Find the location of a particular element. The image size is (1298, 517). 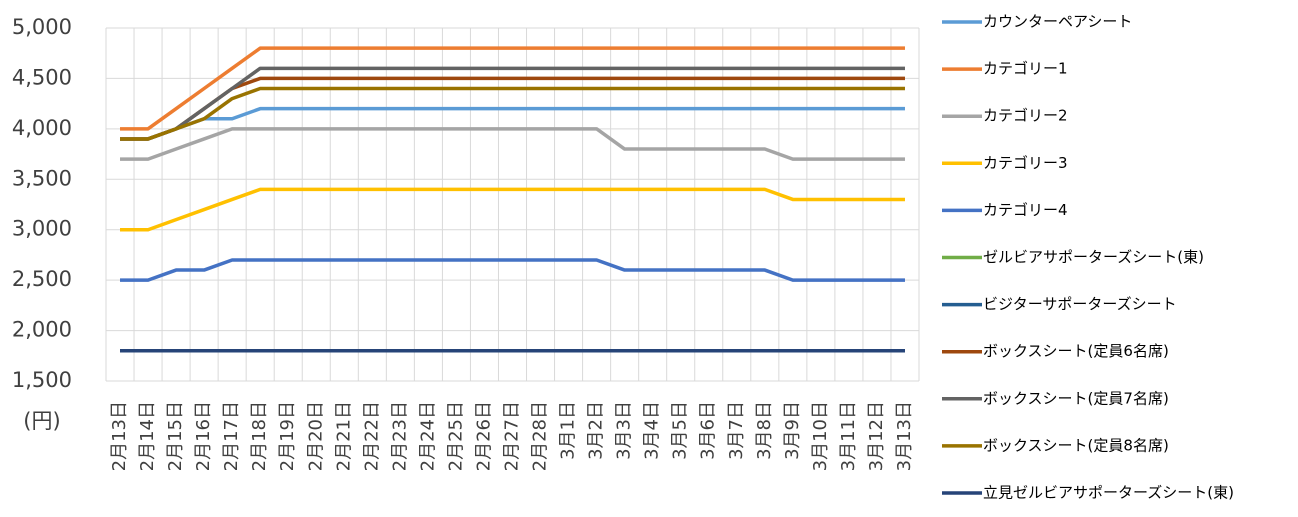

x-tick-label: 3月10日 is located at coordinates (820, 436).